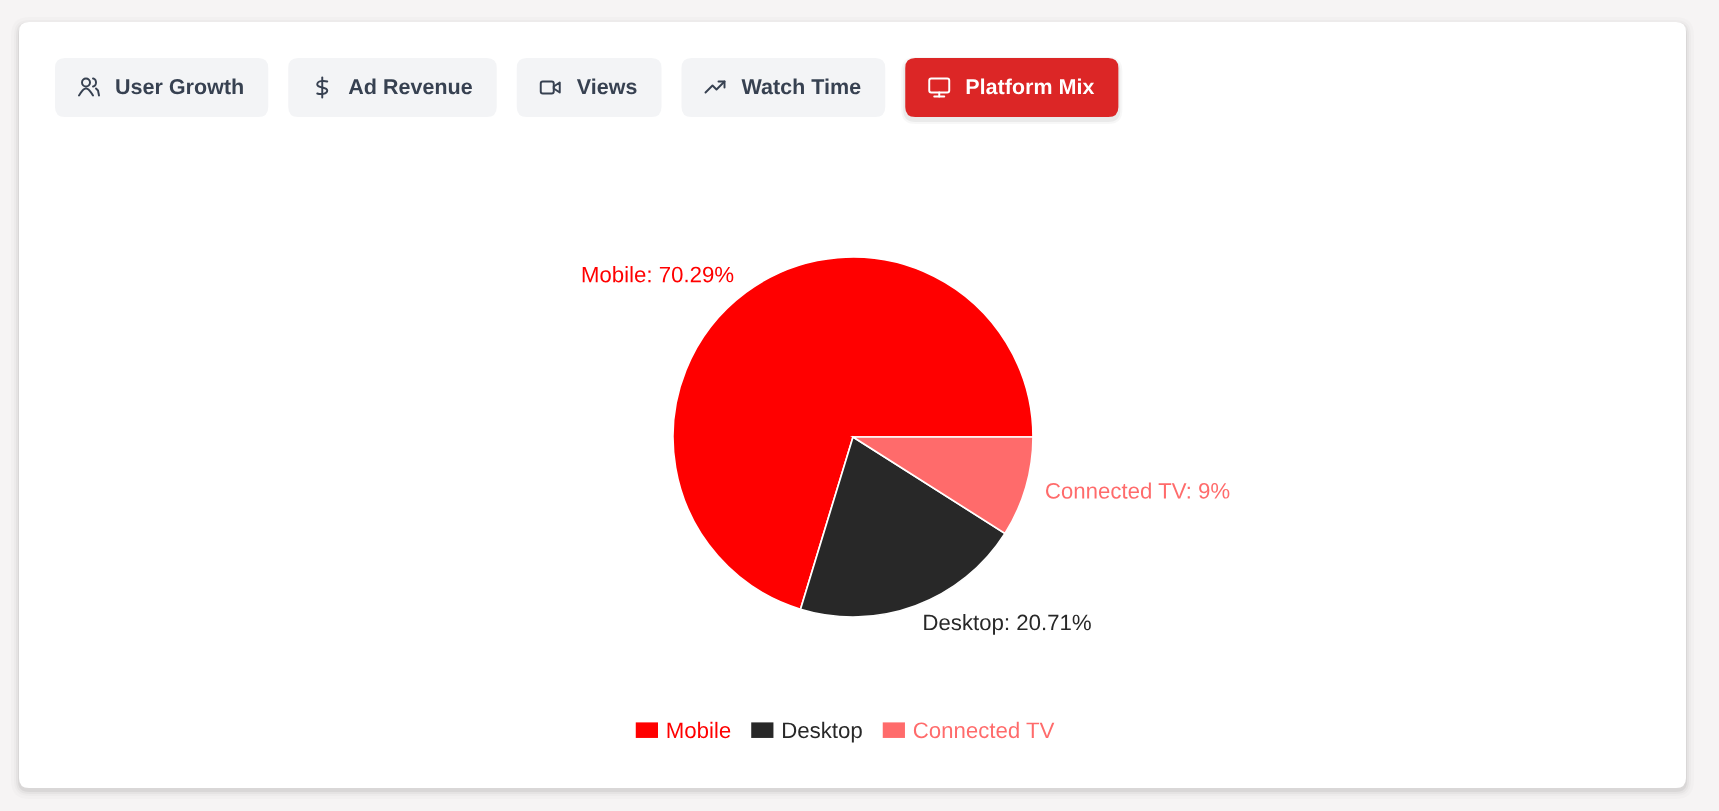  Describe the element at coordinates (658, 274) in the screenshot. I see `data-label: Mobile: 70.29%` at that location.